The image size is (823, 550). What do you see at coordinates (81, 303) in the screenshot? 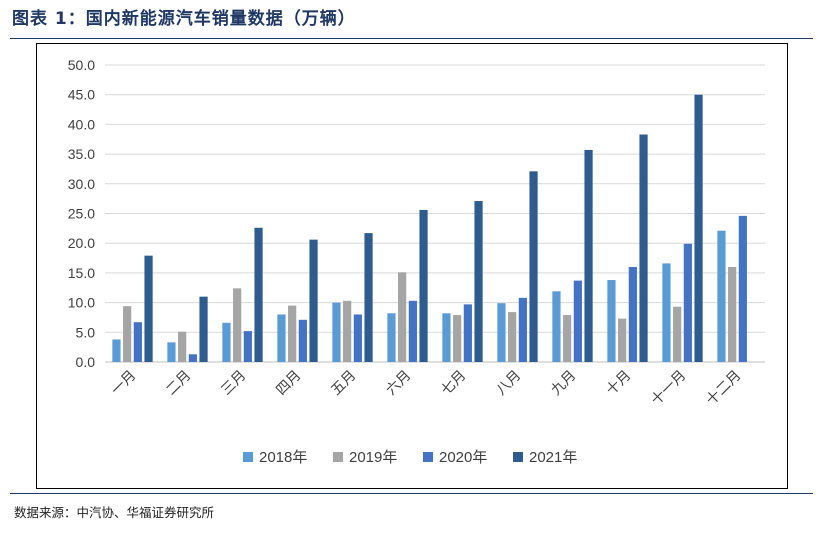
I see `y-tick-label: 10.0` at bounding box center [81, 303].